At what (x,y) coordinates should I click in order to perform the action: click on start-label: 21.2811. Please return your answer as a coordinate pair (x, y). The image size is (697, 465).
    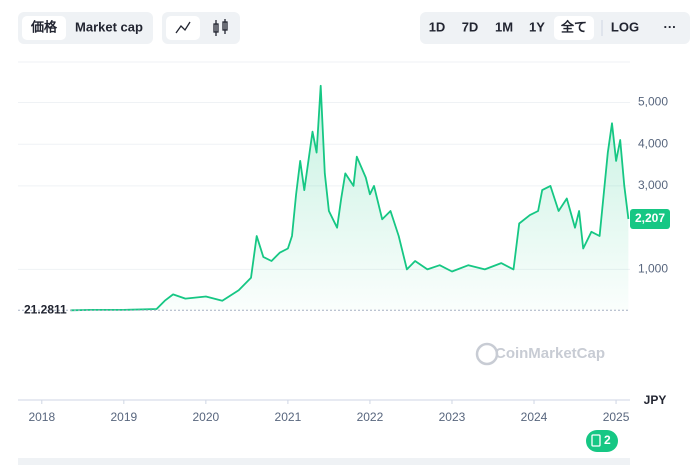
    Looking at the image, I should click on (45, 309).